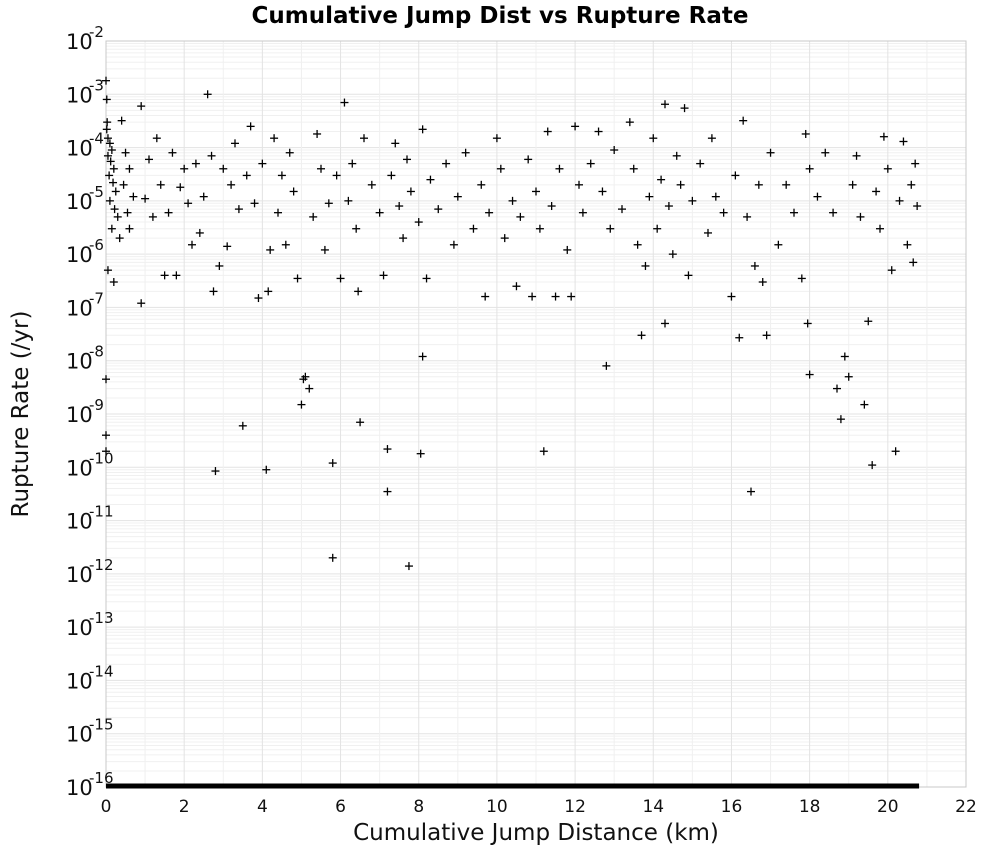 Image resolution: width=1000 pixels, height=850 pixels. I want to click on y-tick-label: 10-11, so click(90, 518).